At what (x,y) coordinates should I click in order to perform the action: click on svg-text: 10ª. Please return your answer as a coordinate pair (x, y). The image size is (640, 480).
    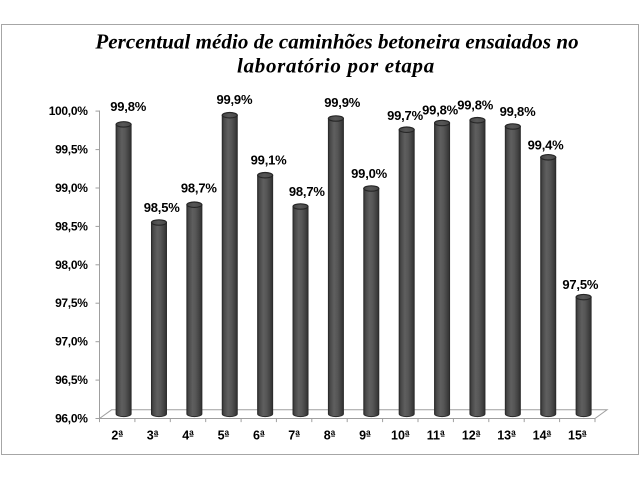
    Looking at the image, I should click on (400, 436).